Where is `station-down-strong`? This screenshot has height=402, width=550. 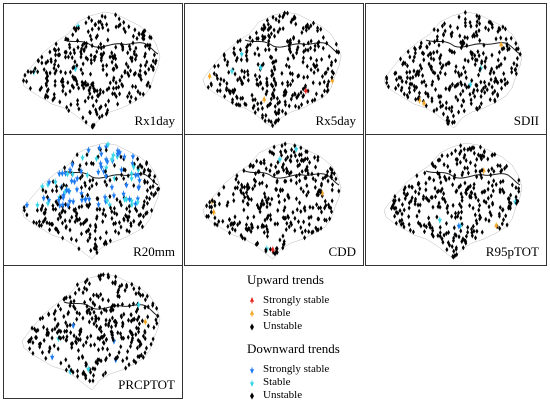
station-down-strong is located at coordinates (106, 159).